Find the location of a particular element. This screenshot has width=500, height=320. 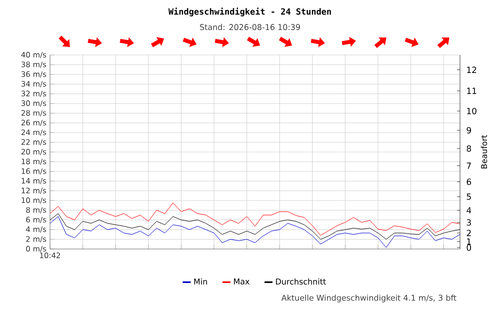

text: 0 is located at coordinates (469, 247).